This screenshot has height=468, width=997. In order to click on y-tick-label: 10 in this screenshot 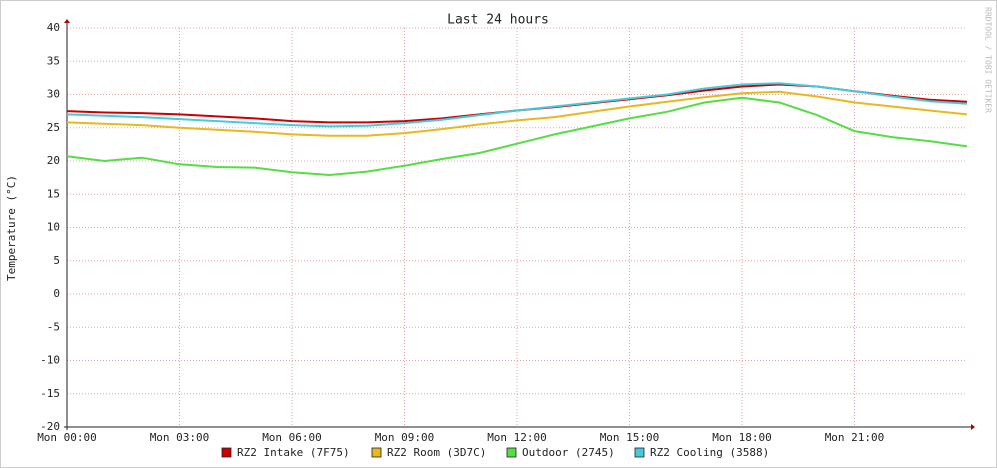, I will do `click(53, 227)`.